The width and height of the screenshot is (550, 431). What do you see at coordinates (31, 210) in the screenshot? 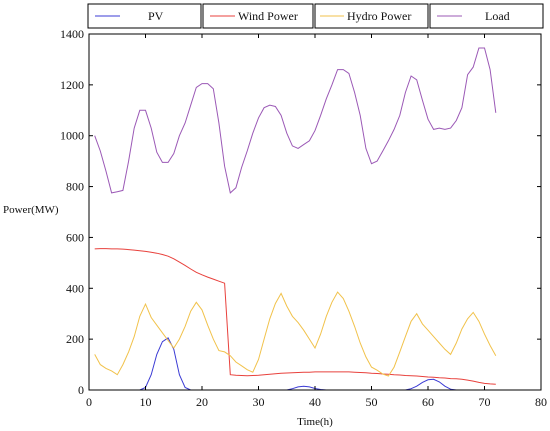
I see `y-axis-label: Power(MW)` at bounding box center [31, 210].